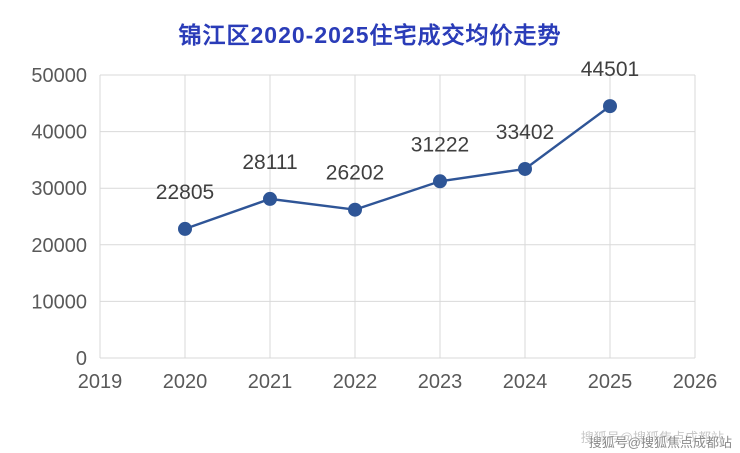 This screenshot has height=453, width=740. Describe the element at coordinates (370, 35) in the screenshot. I see `chart-title: 锦江区2020-2025住宅成交均价走势` at that location.